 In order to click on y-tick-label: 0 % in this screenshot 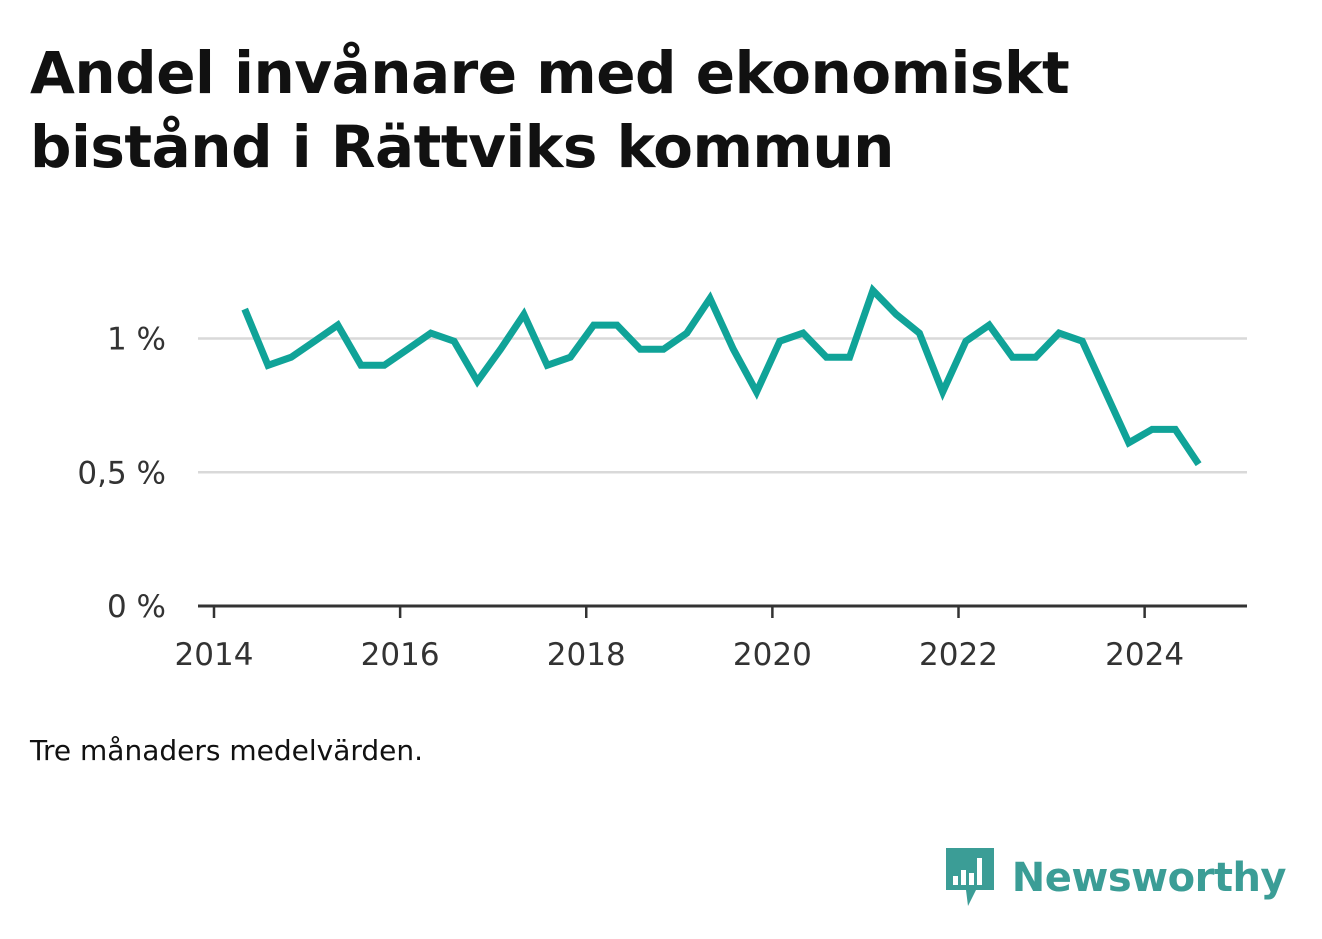, I will do `click(136, 607)`.